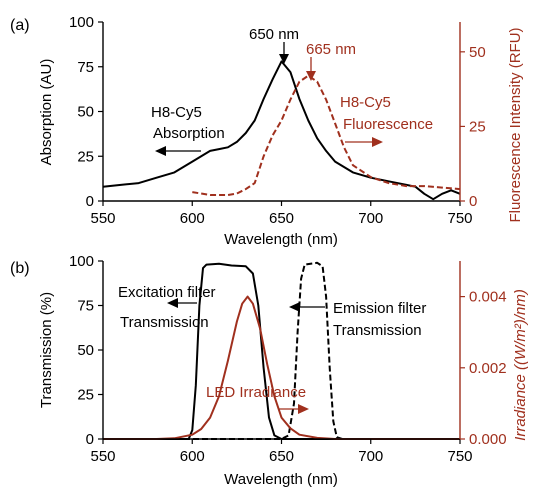  Describe the element at coordinates (477, 126) in the screenshot. I see `y2-tick-label: 25` at that location.